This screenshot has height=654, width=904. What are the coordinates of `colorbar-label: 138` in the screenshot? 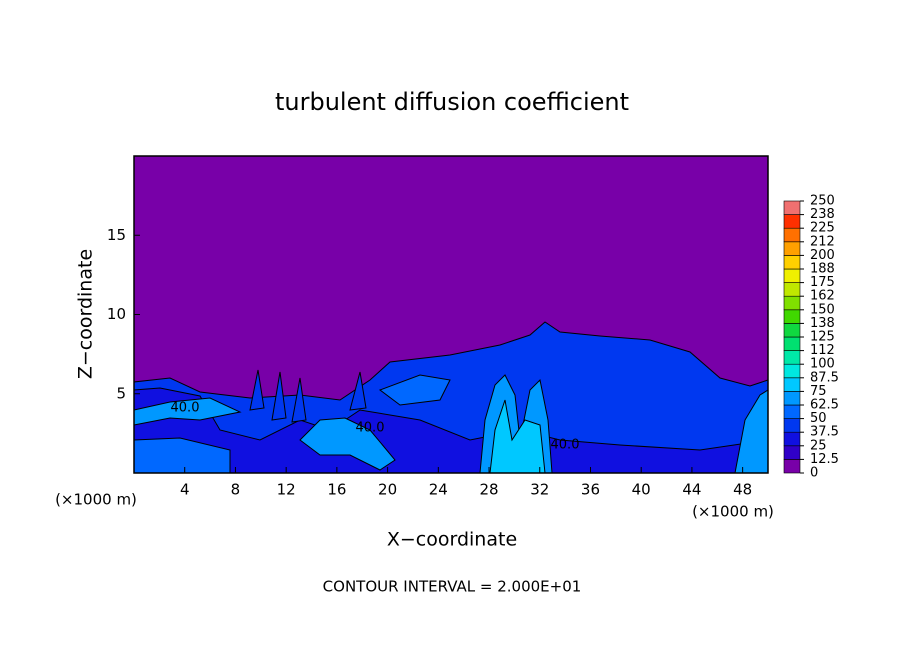 It's located at (822, 323).